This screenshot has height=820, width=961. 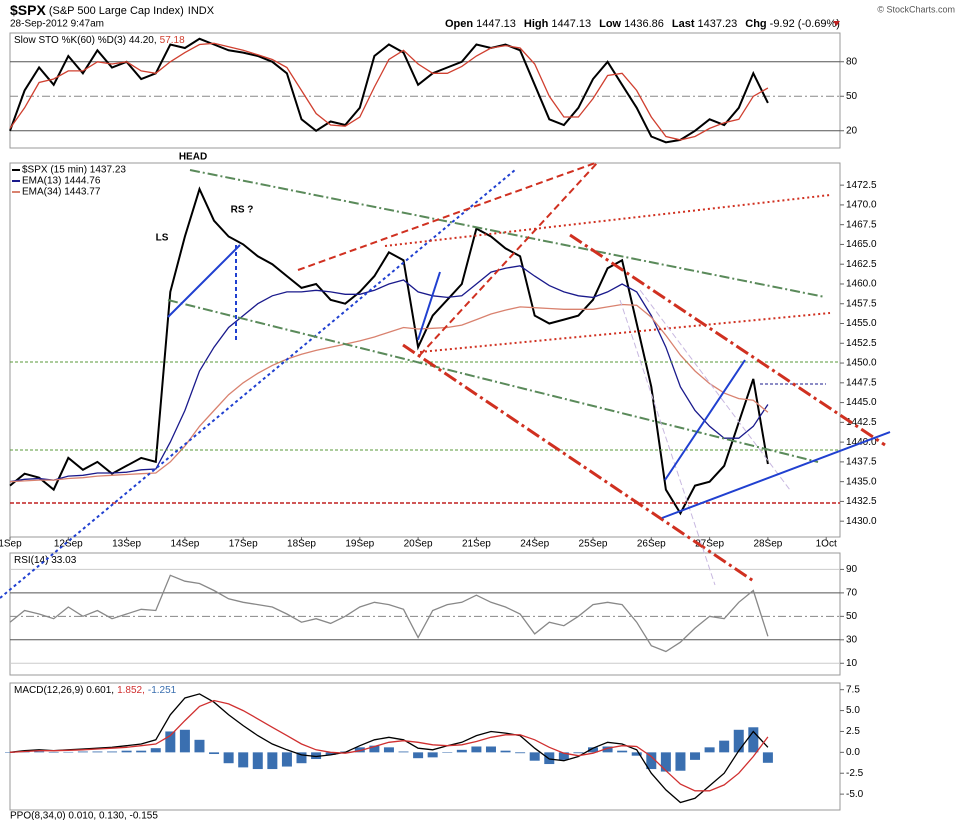 What do you see at coordinates (61, 181) in the screenshot?
I see `legend-entry: EMA(13) 1444.76` at bounding box center [61, 181].